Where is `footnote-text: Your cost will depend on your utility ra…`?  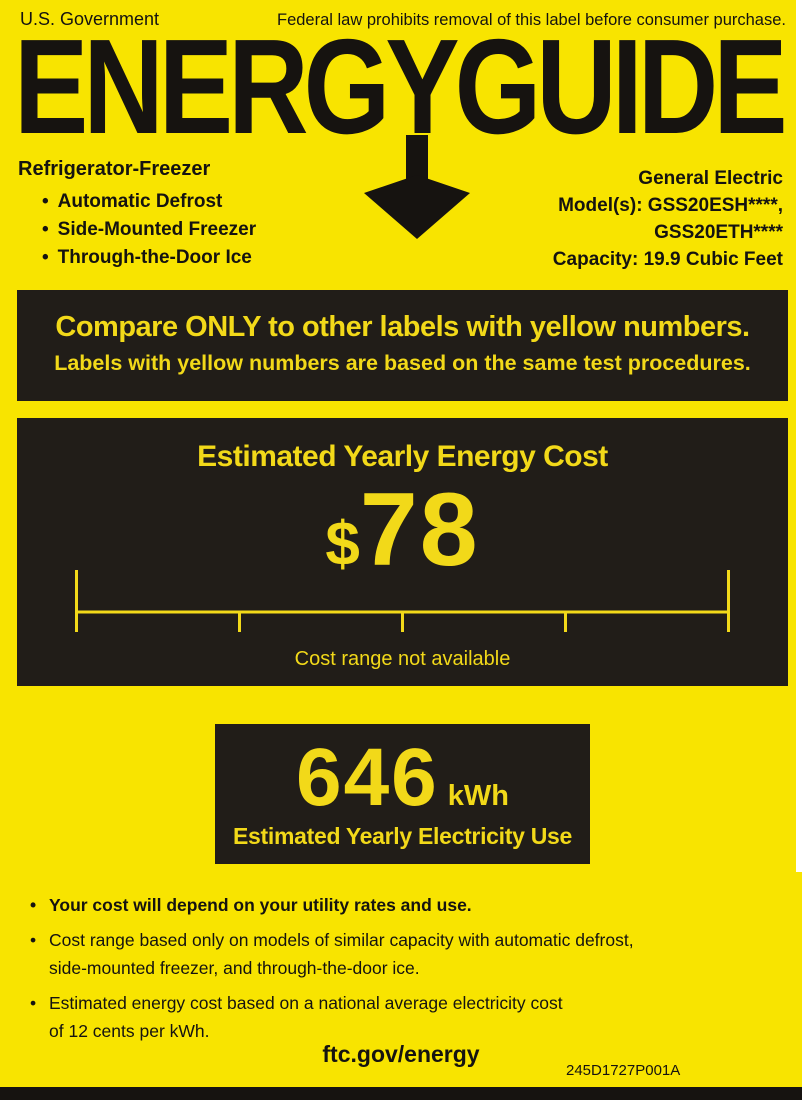 footnote-text: Your cost will depend on your utility ra… is located at coordinates (260, 905).